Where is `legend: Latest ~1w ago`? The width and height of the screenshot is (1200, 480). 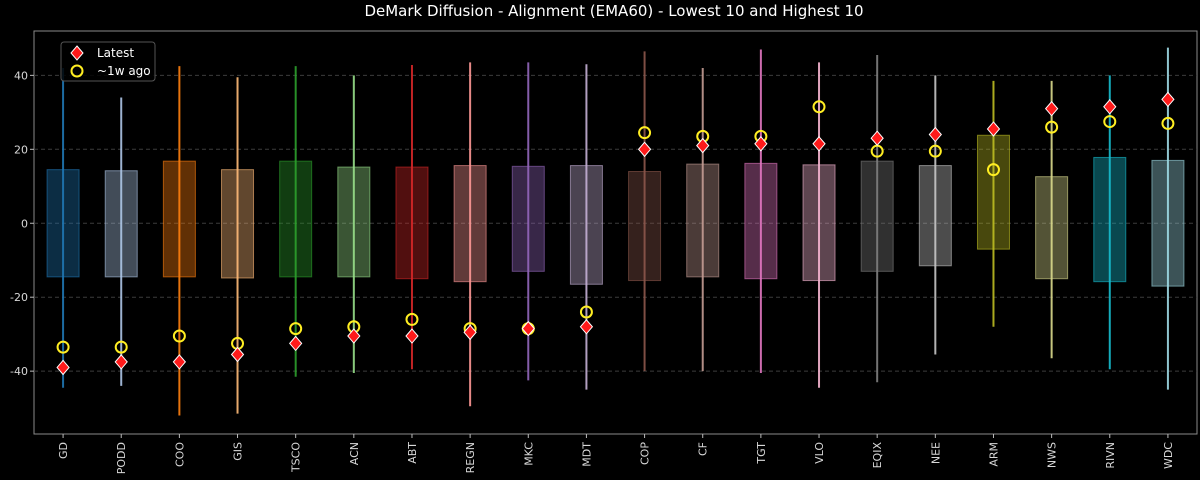
legend: Latest ~1w ago is located at coordinates (108, 61).